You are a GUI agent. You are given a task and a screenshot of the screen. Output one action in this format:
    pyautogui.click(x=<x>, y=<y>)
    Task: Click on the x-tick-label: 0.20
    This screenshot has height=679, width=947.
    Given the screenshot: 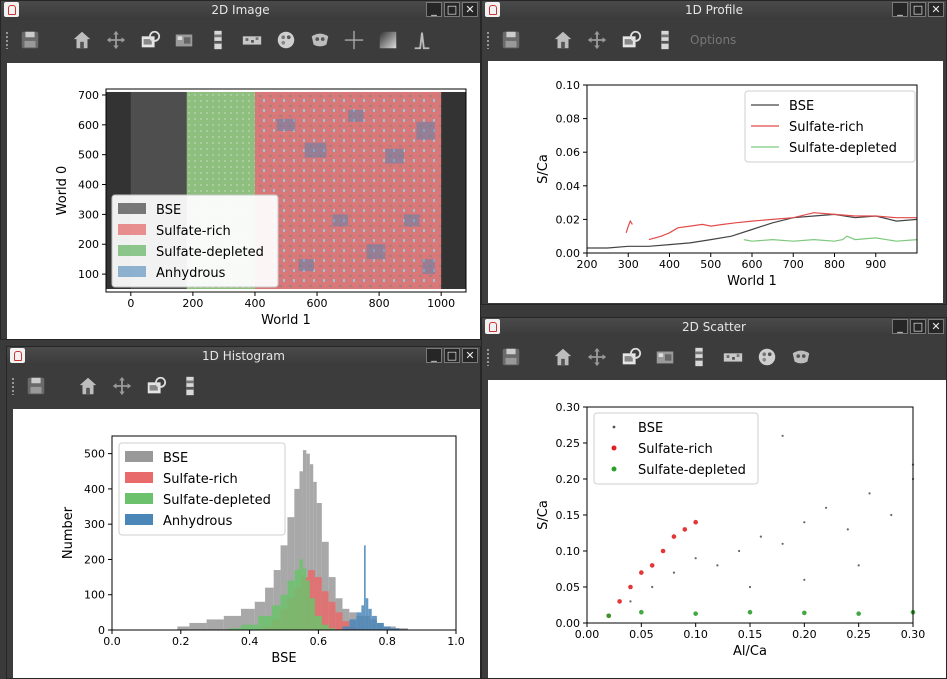 What is the action you would take?
    pyautogui.click(x=804, y=634)
    